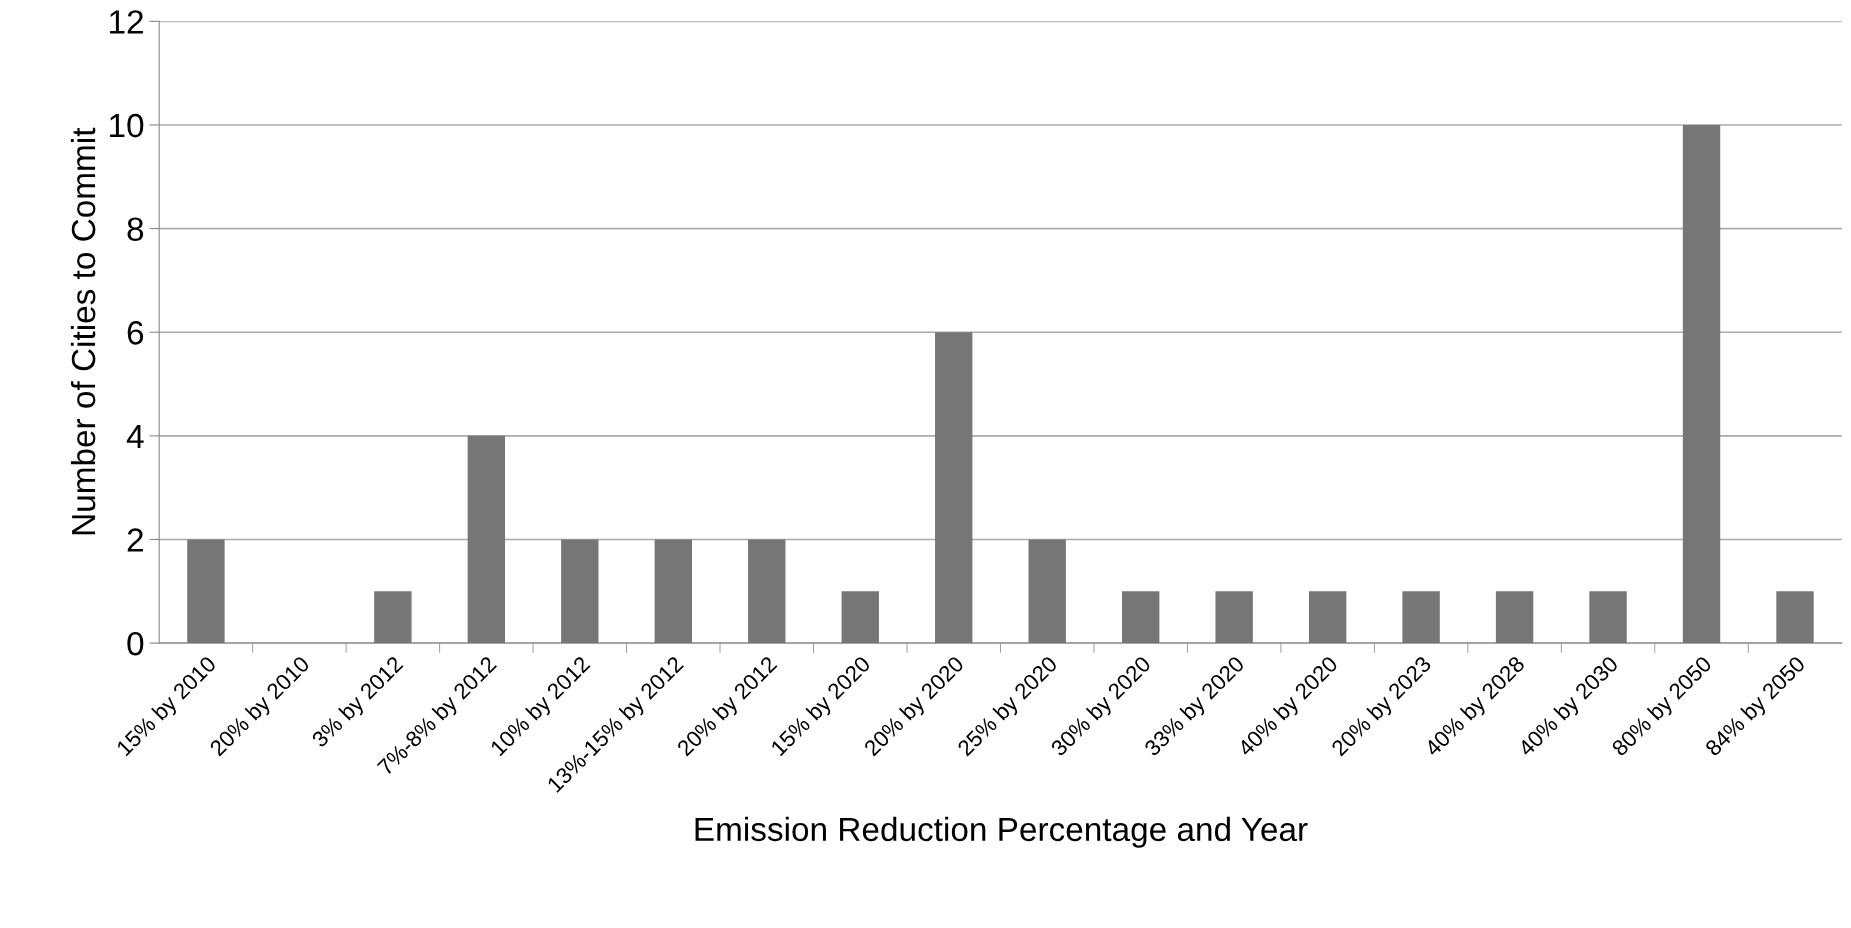 The width and height of the screenshot is (1851, 928). I want to click on y-tick-label: 8, so click(135, 229).